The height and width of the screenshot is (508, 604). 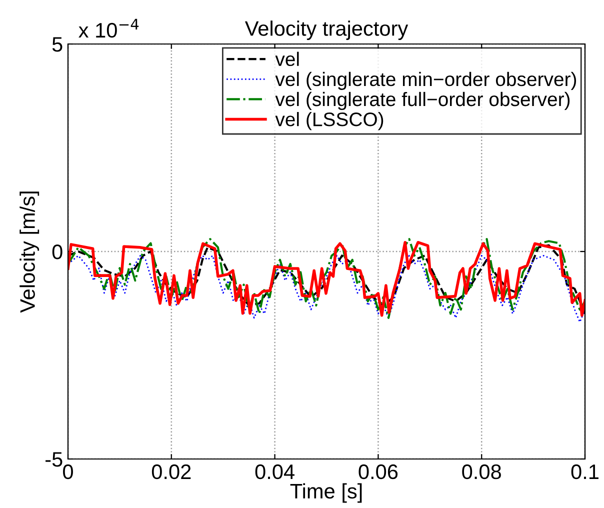 What do you see at coordinates (287, 59) in the screenshot?
I see `legend-label: vel` at bounding box center [287, 59].